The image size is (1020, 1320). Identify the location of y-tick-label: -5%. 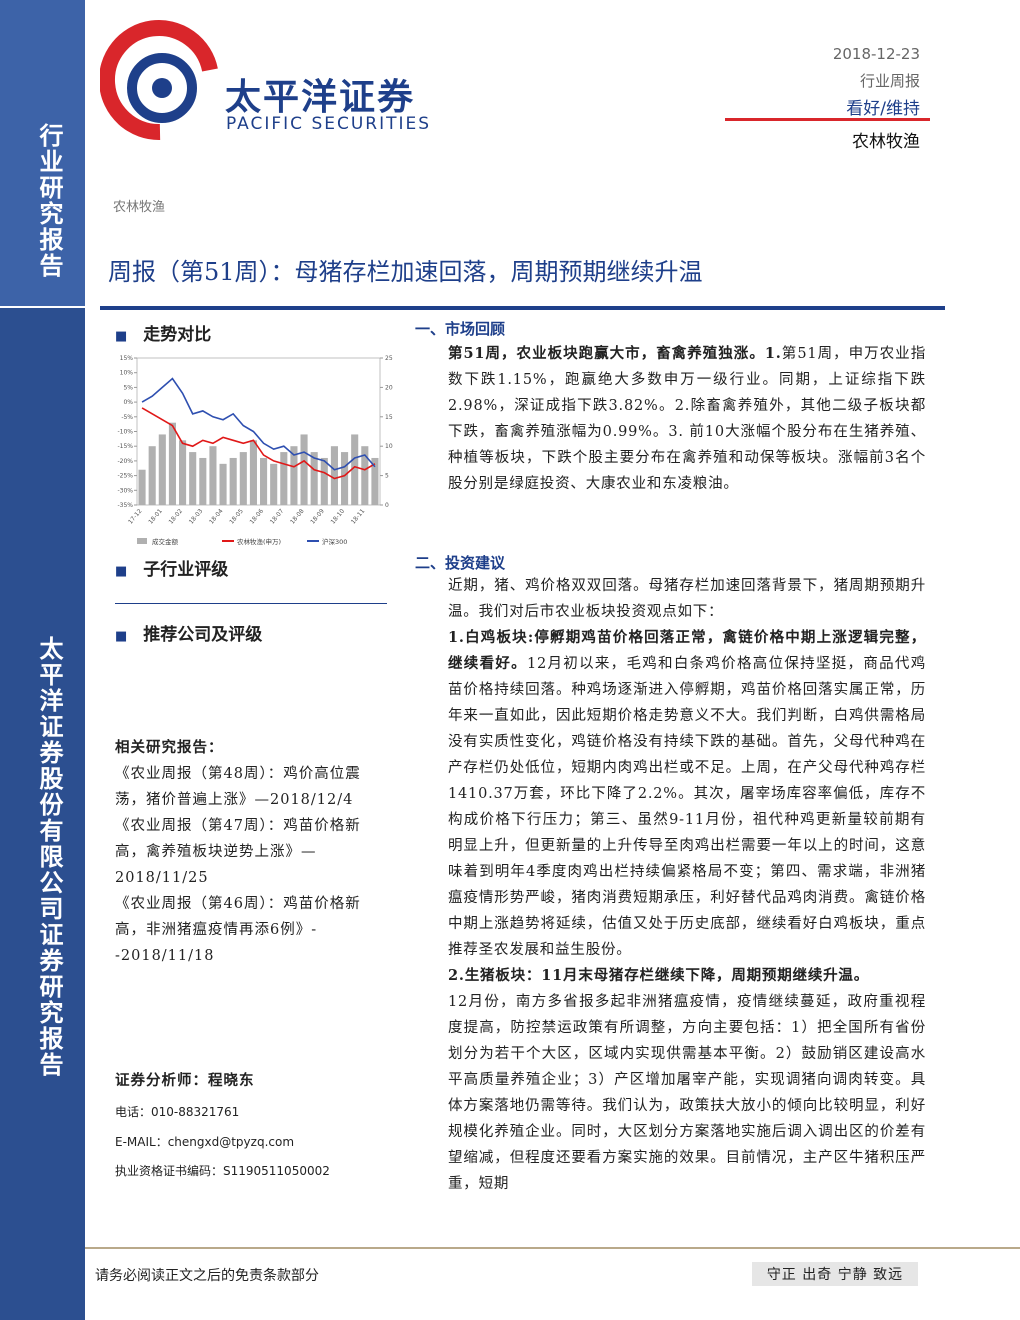
(127, 417).